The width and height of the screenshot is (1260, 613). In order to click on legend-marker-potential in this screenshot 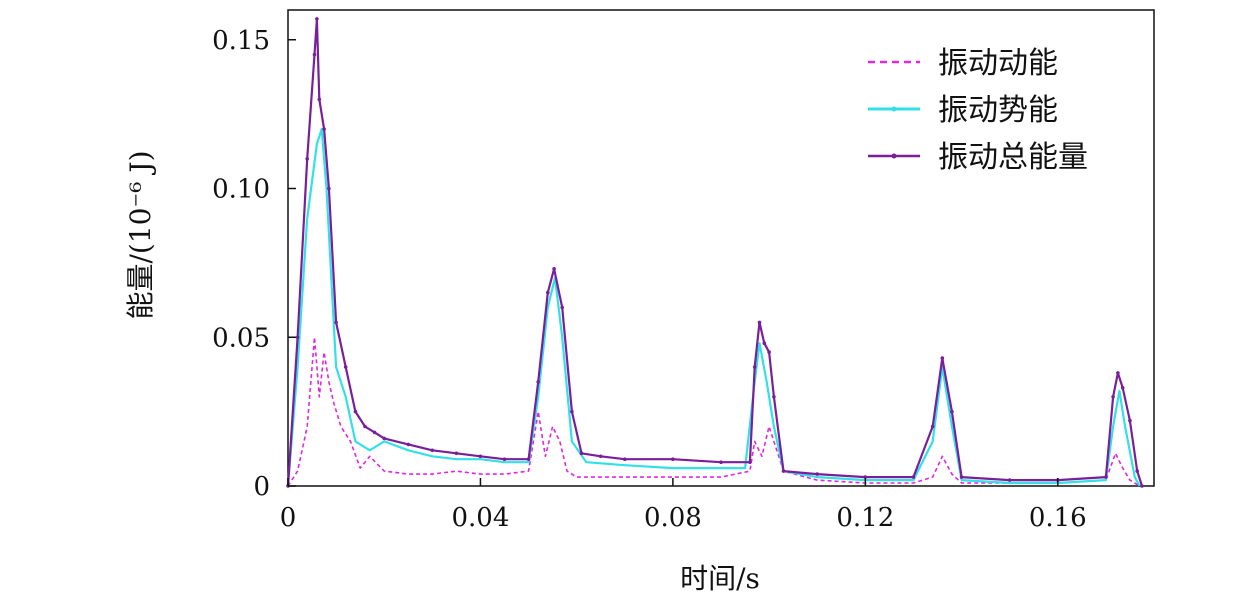, I will do `click(894, 109)`.